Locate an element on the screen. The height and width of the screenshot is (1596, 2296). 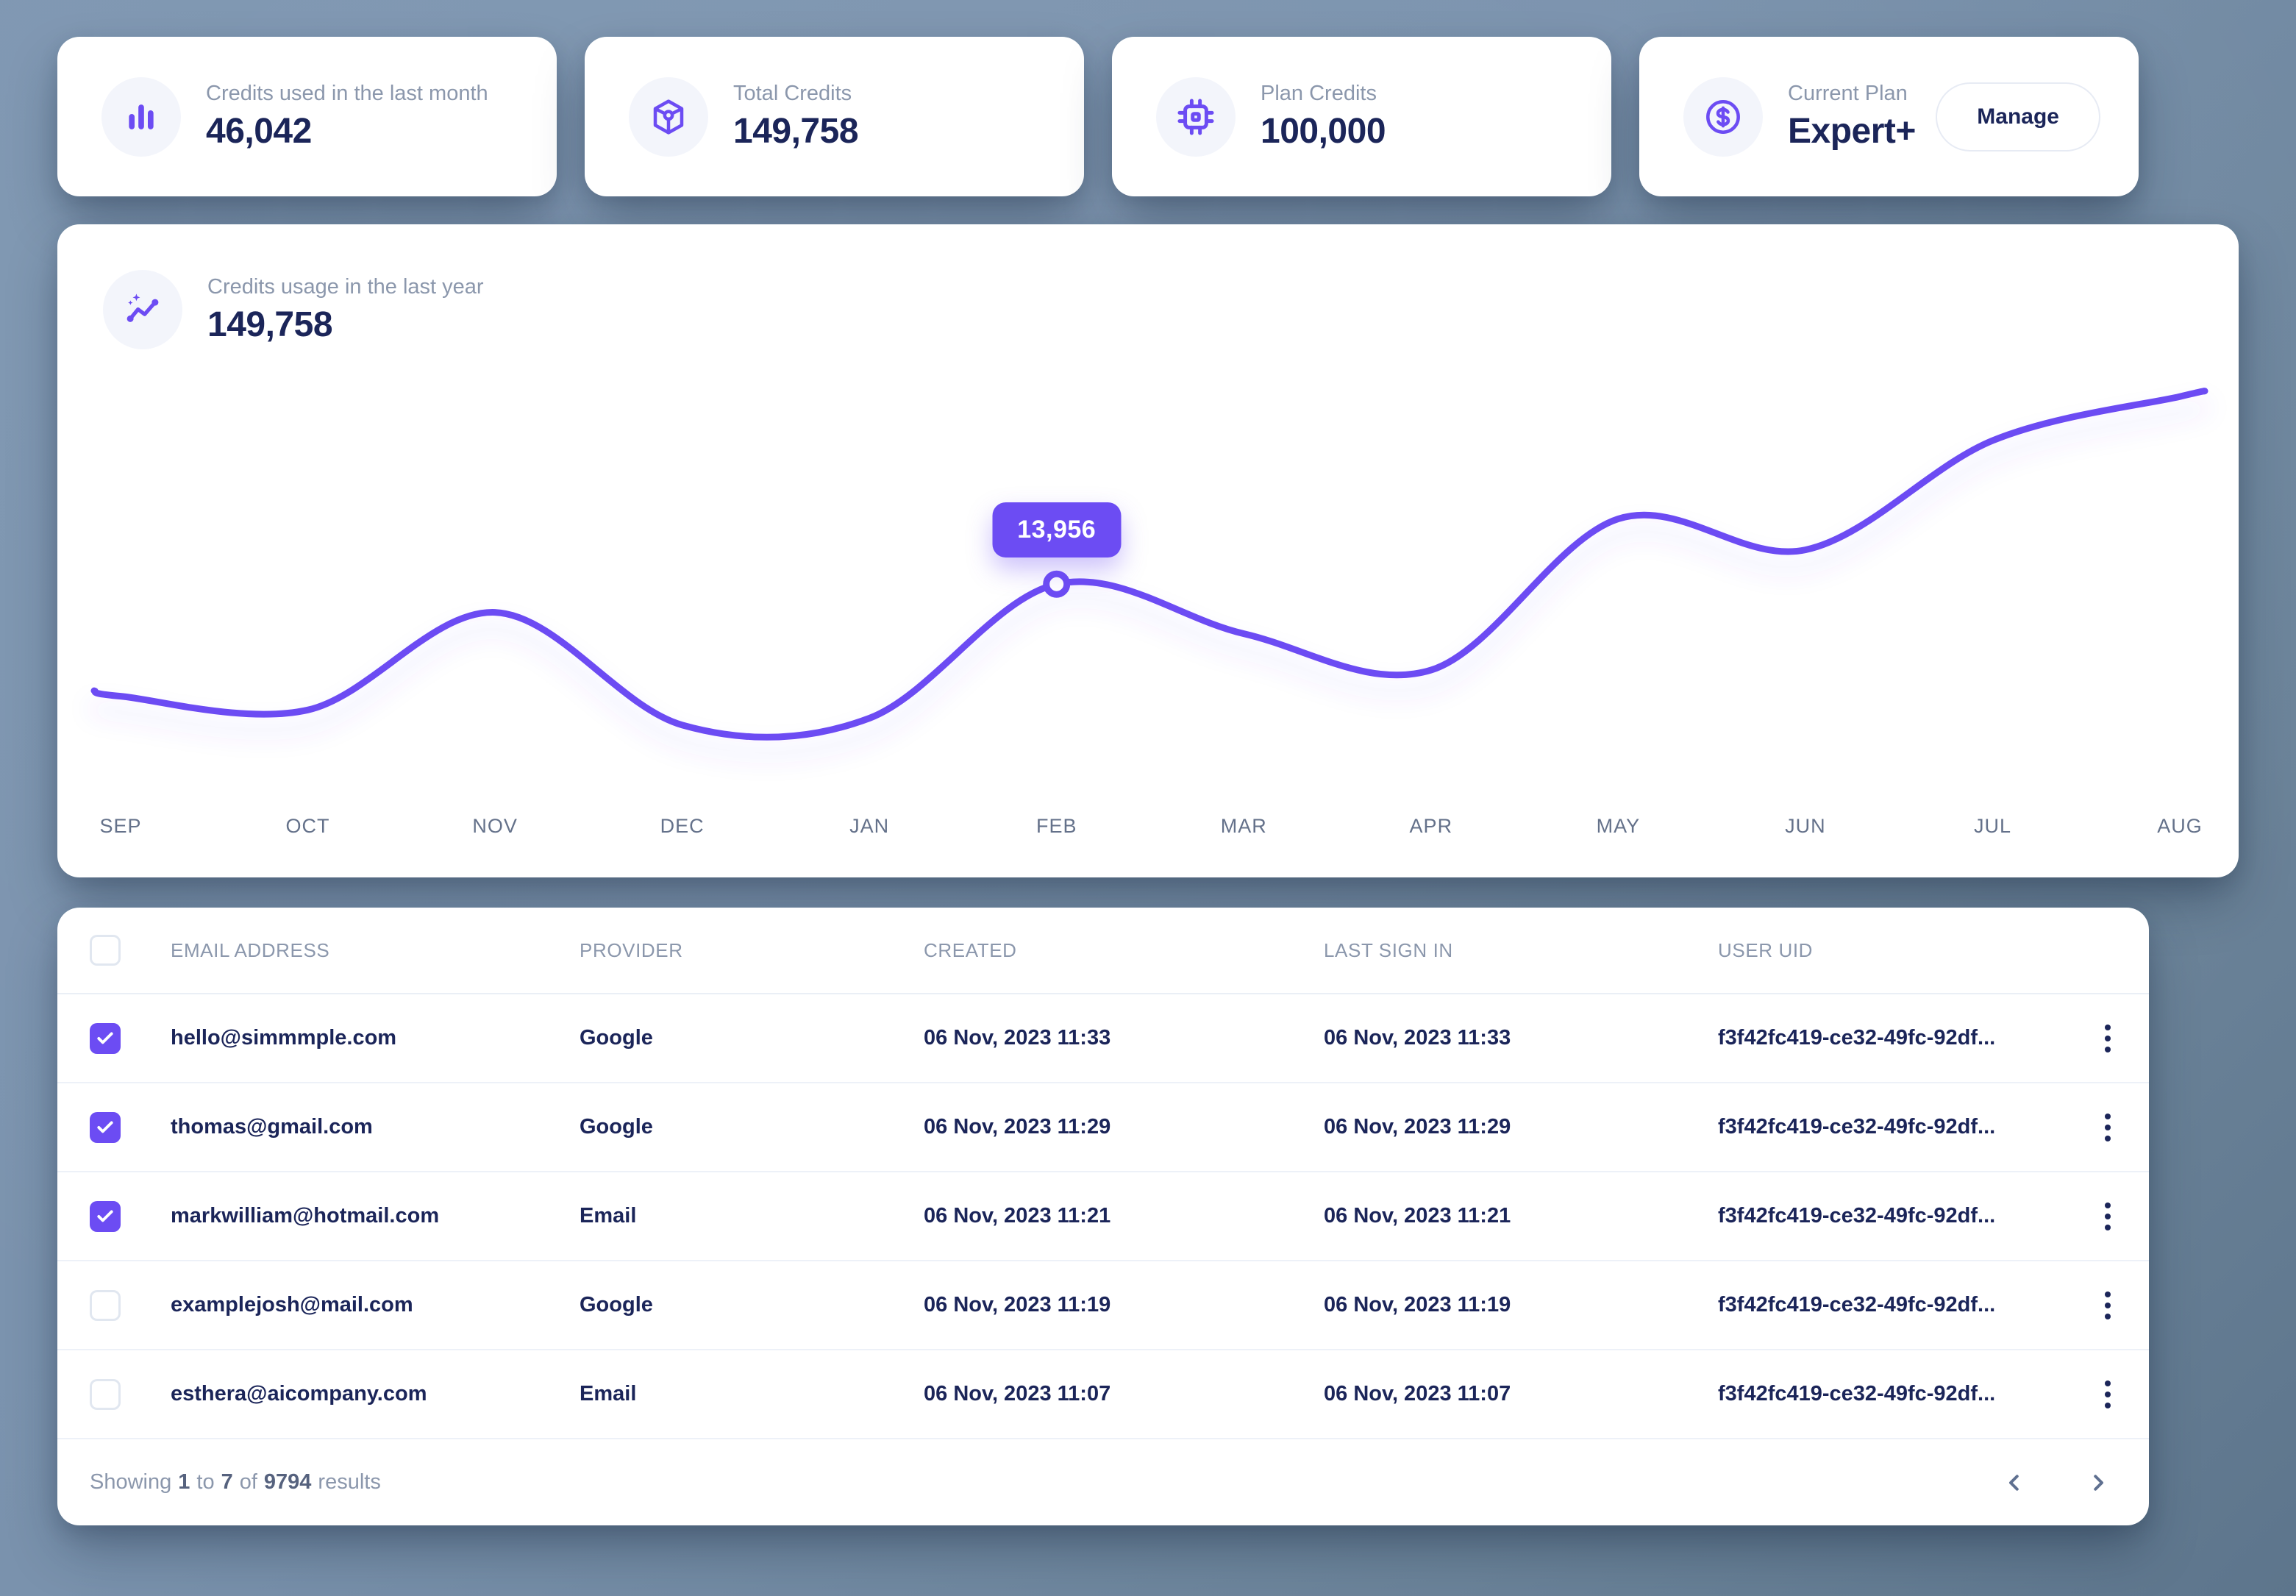
column-header-created: CREATED is located at coordinates (970, 949).